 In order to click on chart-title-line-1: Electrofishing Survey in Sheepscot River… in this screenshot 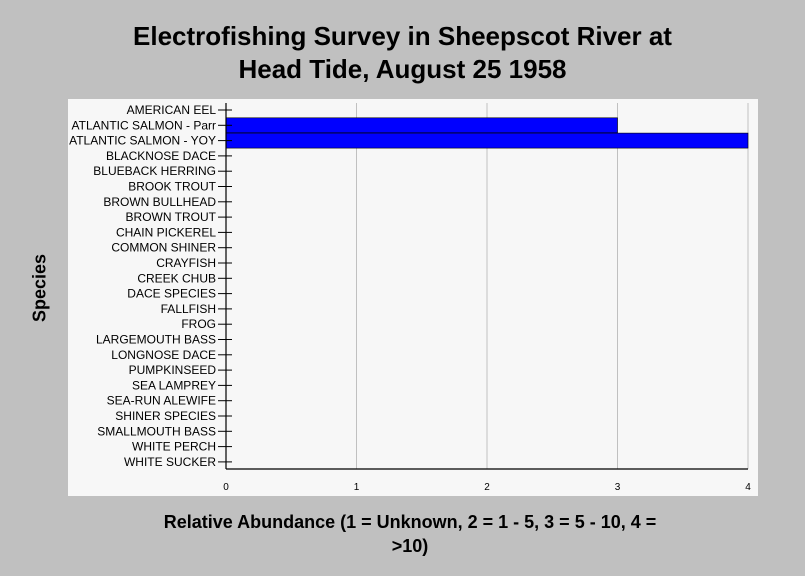, I will do `click(402, 36)`.